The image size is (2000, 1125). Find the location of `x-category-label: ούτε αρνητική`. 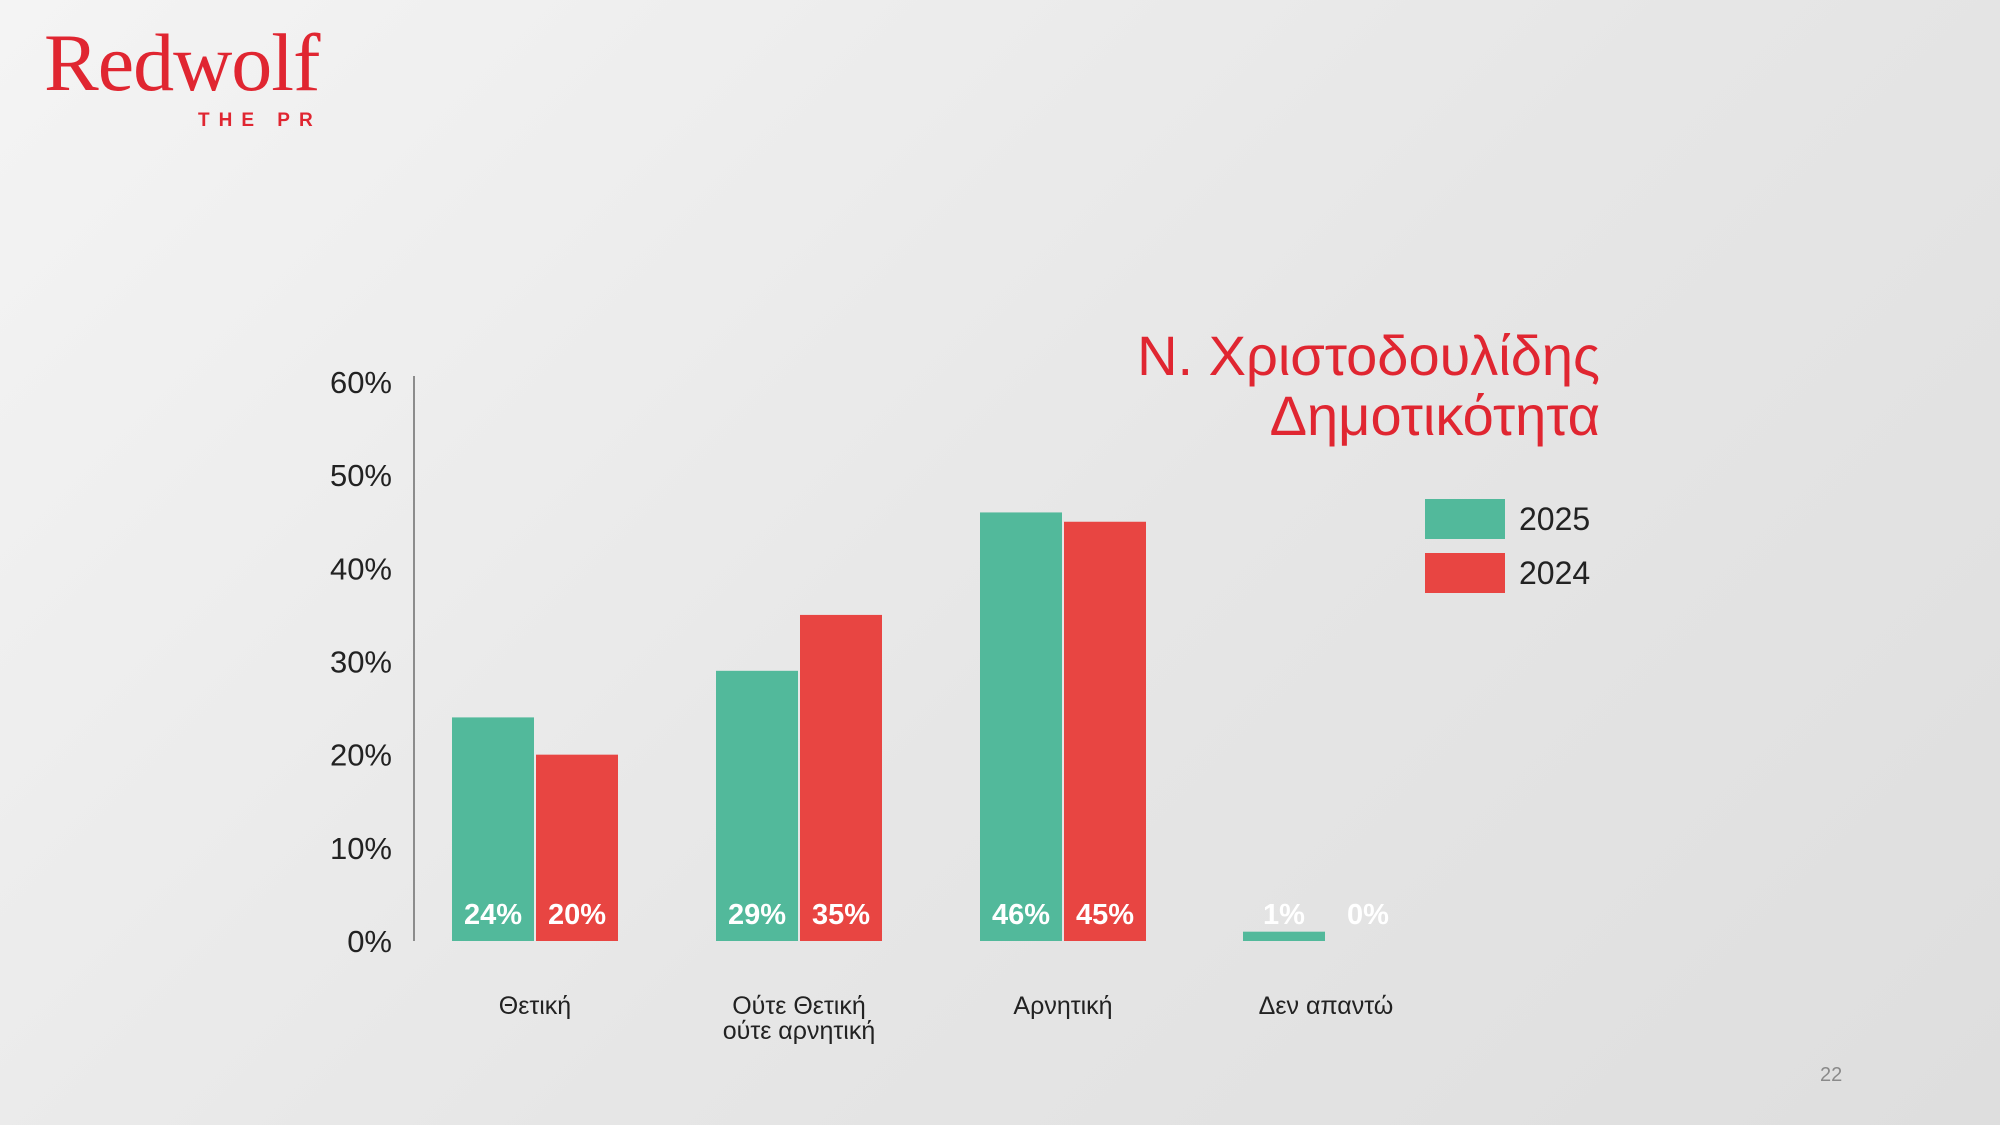

x-category-label: ούτε αρνητική is located at coordinates (799, 1031).